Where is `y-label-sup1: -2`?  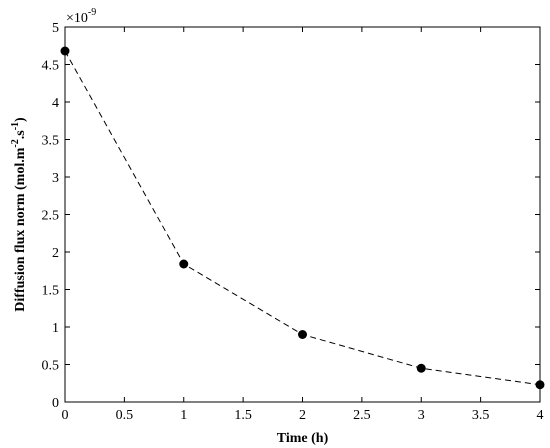 y-label-sup1: -2 is located at coordinates (15, 143).